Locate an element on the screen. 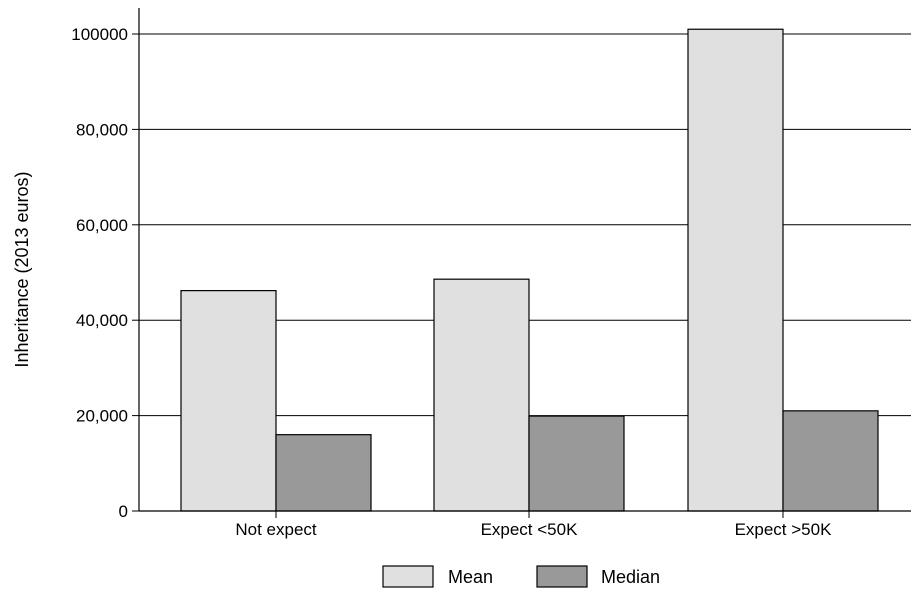 The image size is (911, 589). legend-label-mean: Mean is located at coordinates (470, 577).